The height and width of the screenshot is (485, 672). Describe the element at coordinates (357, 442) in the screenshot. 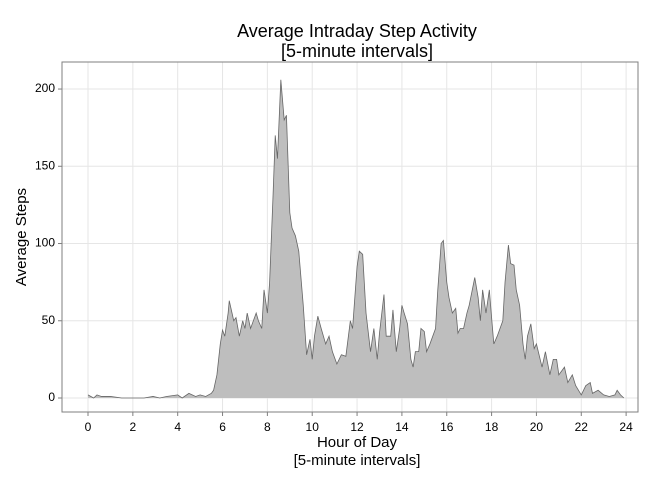

I see `x-axis-label: Hour of Day` at that location.